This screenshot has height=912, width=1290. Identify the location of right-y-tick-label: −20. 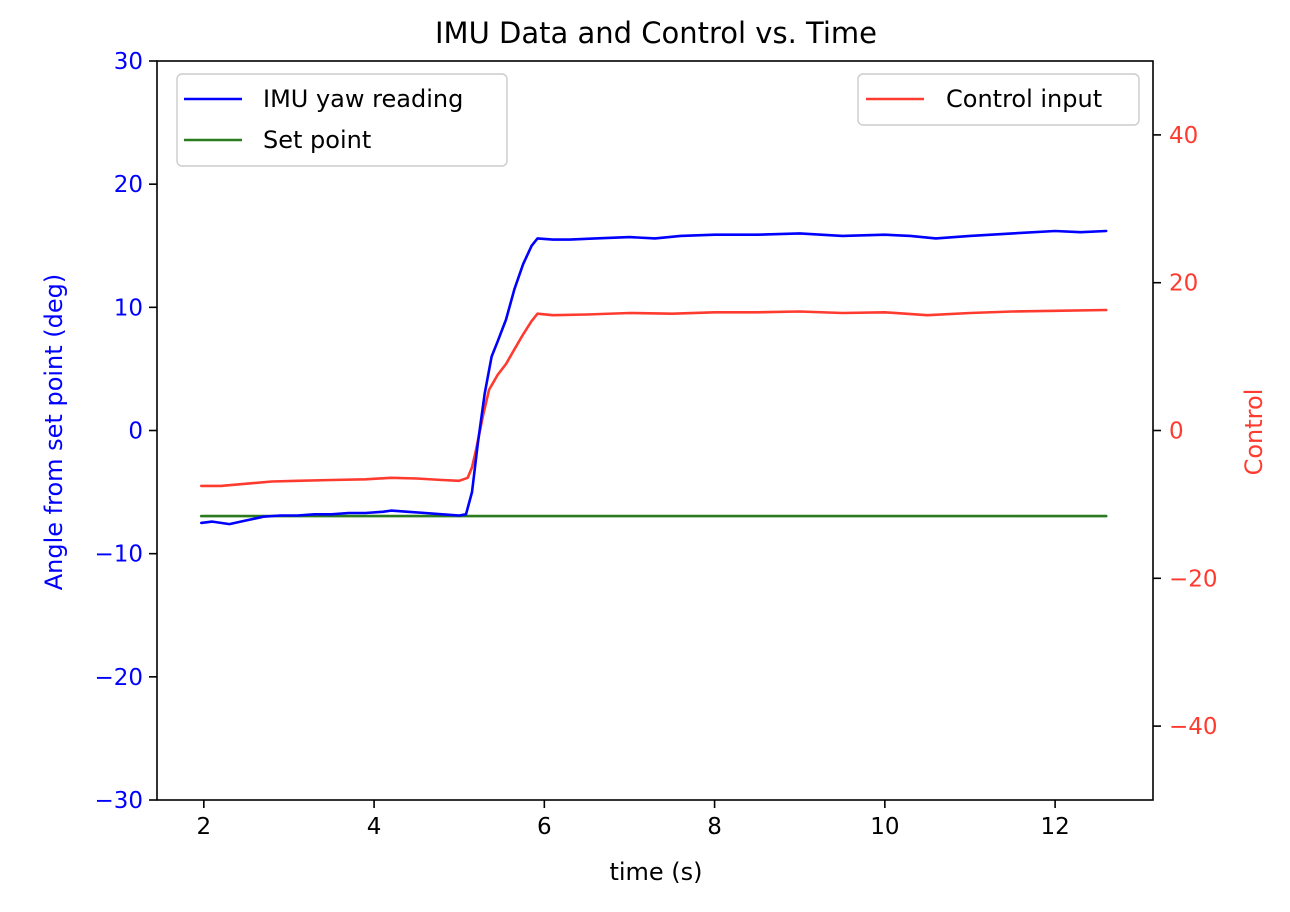
(1193, 579).